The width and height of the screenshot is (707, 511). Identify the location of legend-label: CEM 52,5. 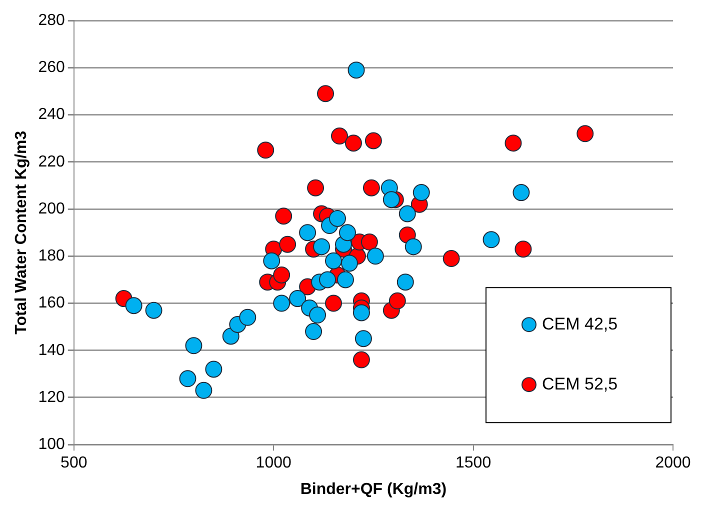
(580, 384).